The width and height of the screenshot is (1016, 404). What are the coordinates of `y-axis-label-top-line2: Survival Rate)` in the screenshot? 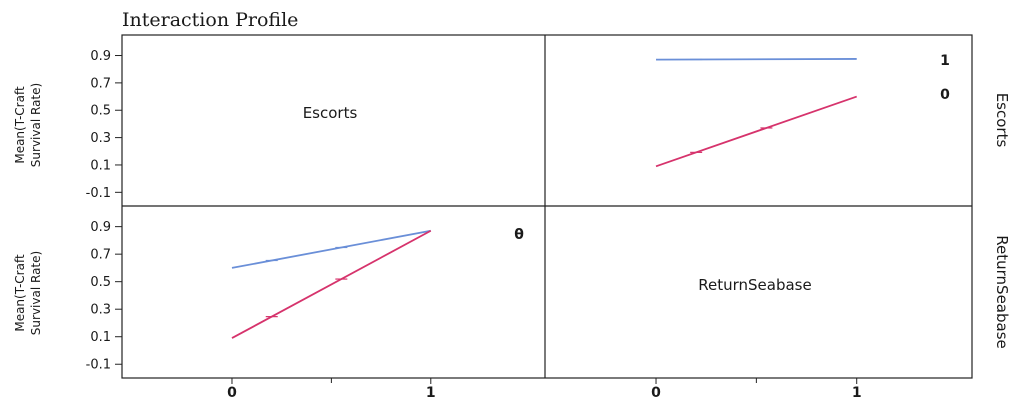 It's located at (36, 125).